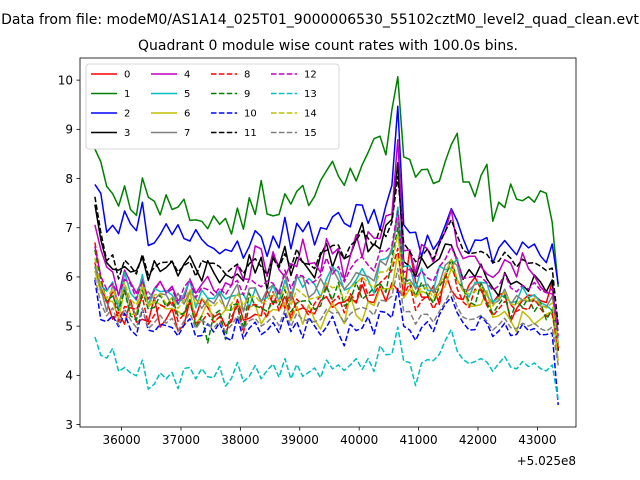 This screenshot has width=640, height=480. I want to click on legend-label-5: 5, so click(187, 94).